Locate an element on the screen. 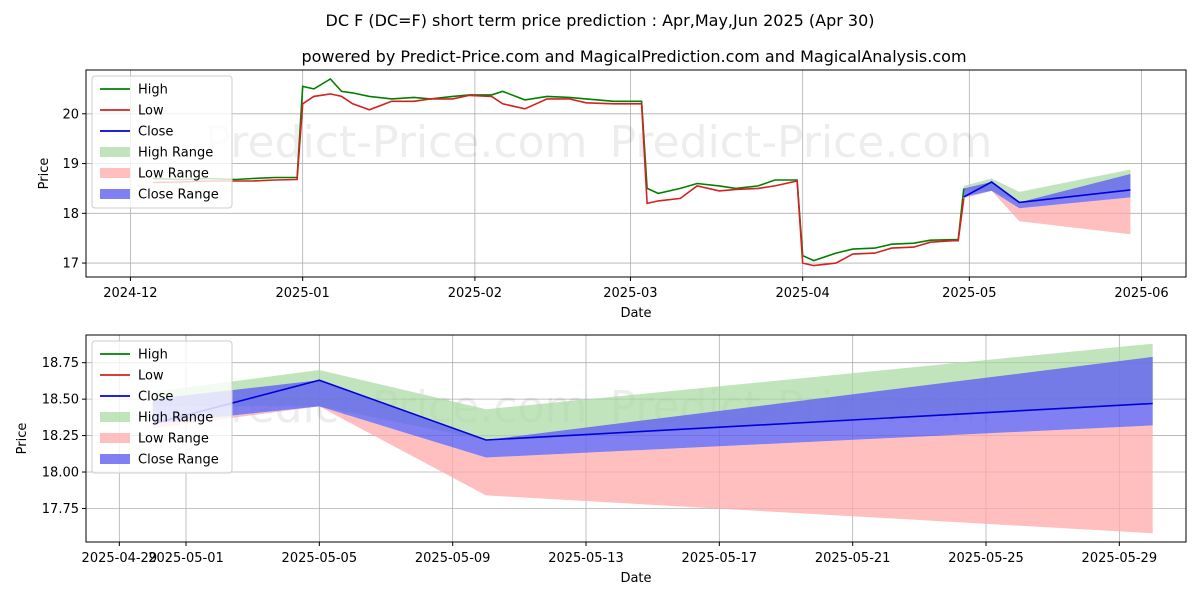 Image resolution: width=1200 pixels, height=604 pixels. x-tick-label: 2025-05-09 is located at coordinates (453, 558).